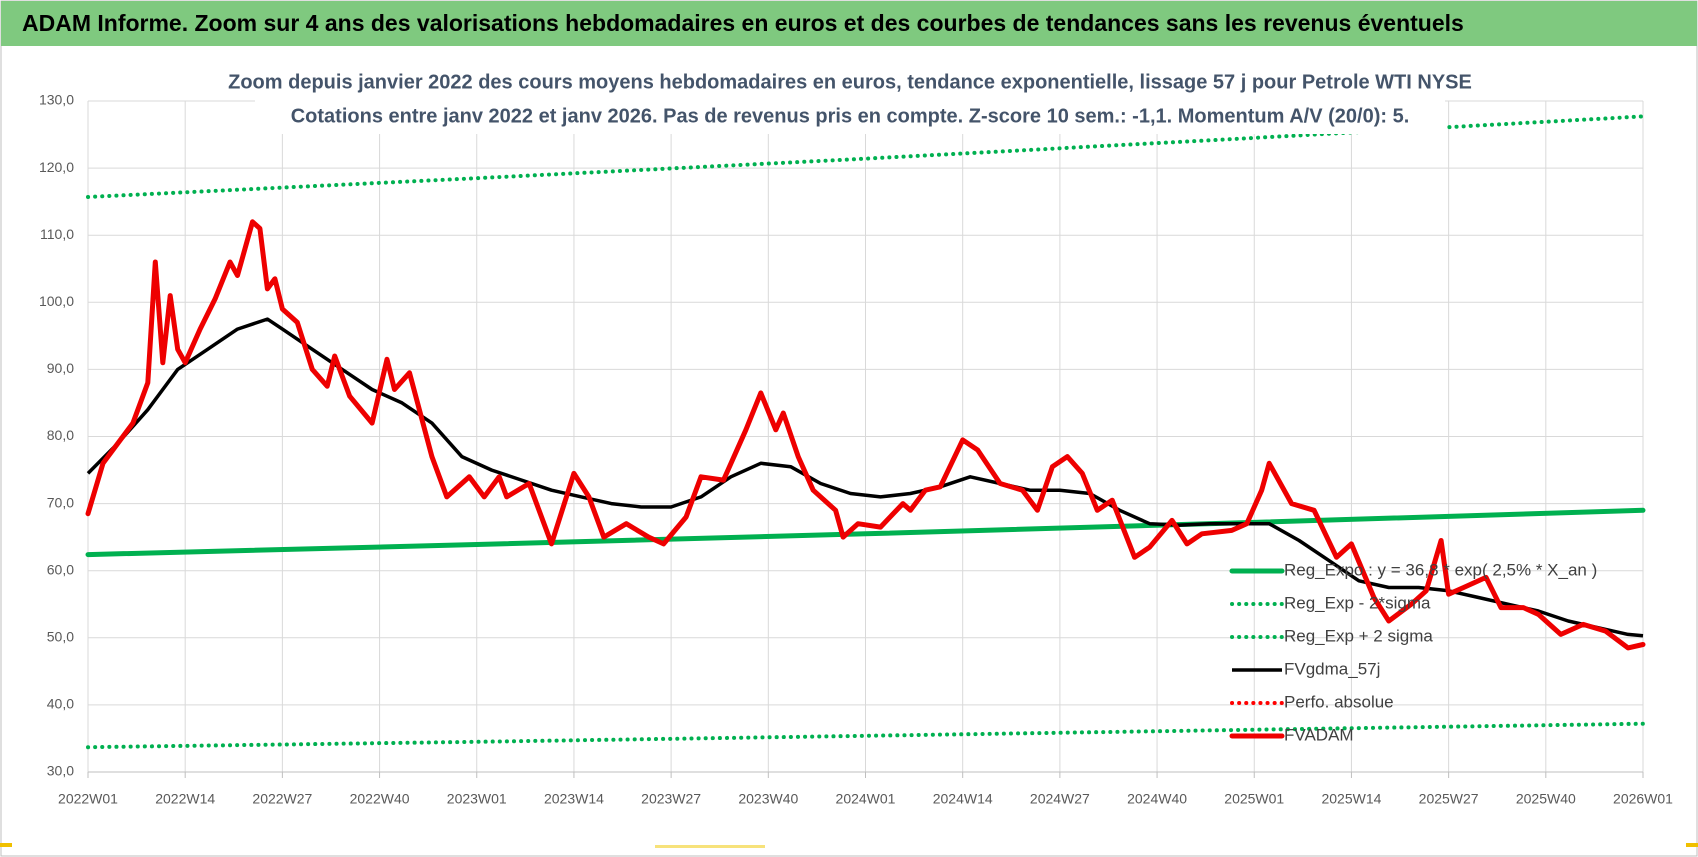 The image size is (1698, 857). Describe the element at coordinates (60, 368) in the screenshot. I see `y-tick-label: 90,0` at that location.